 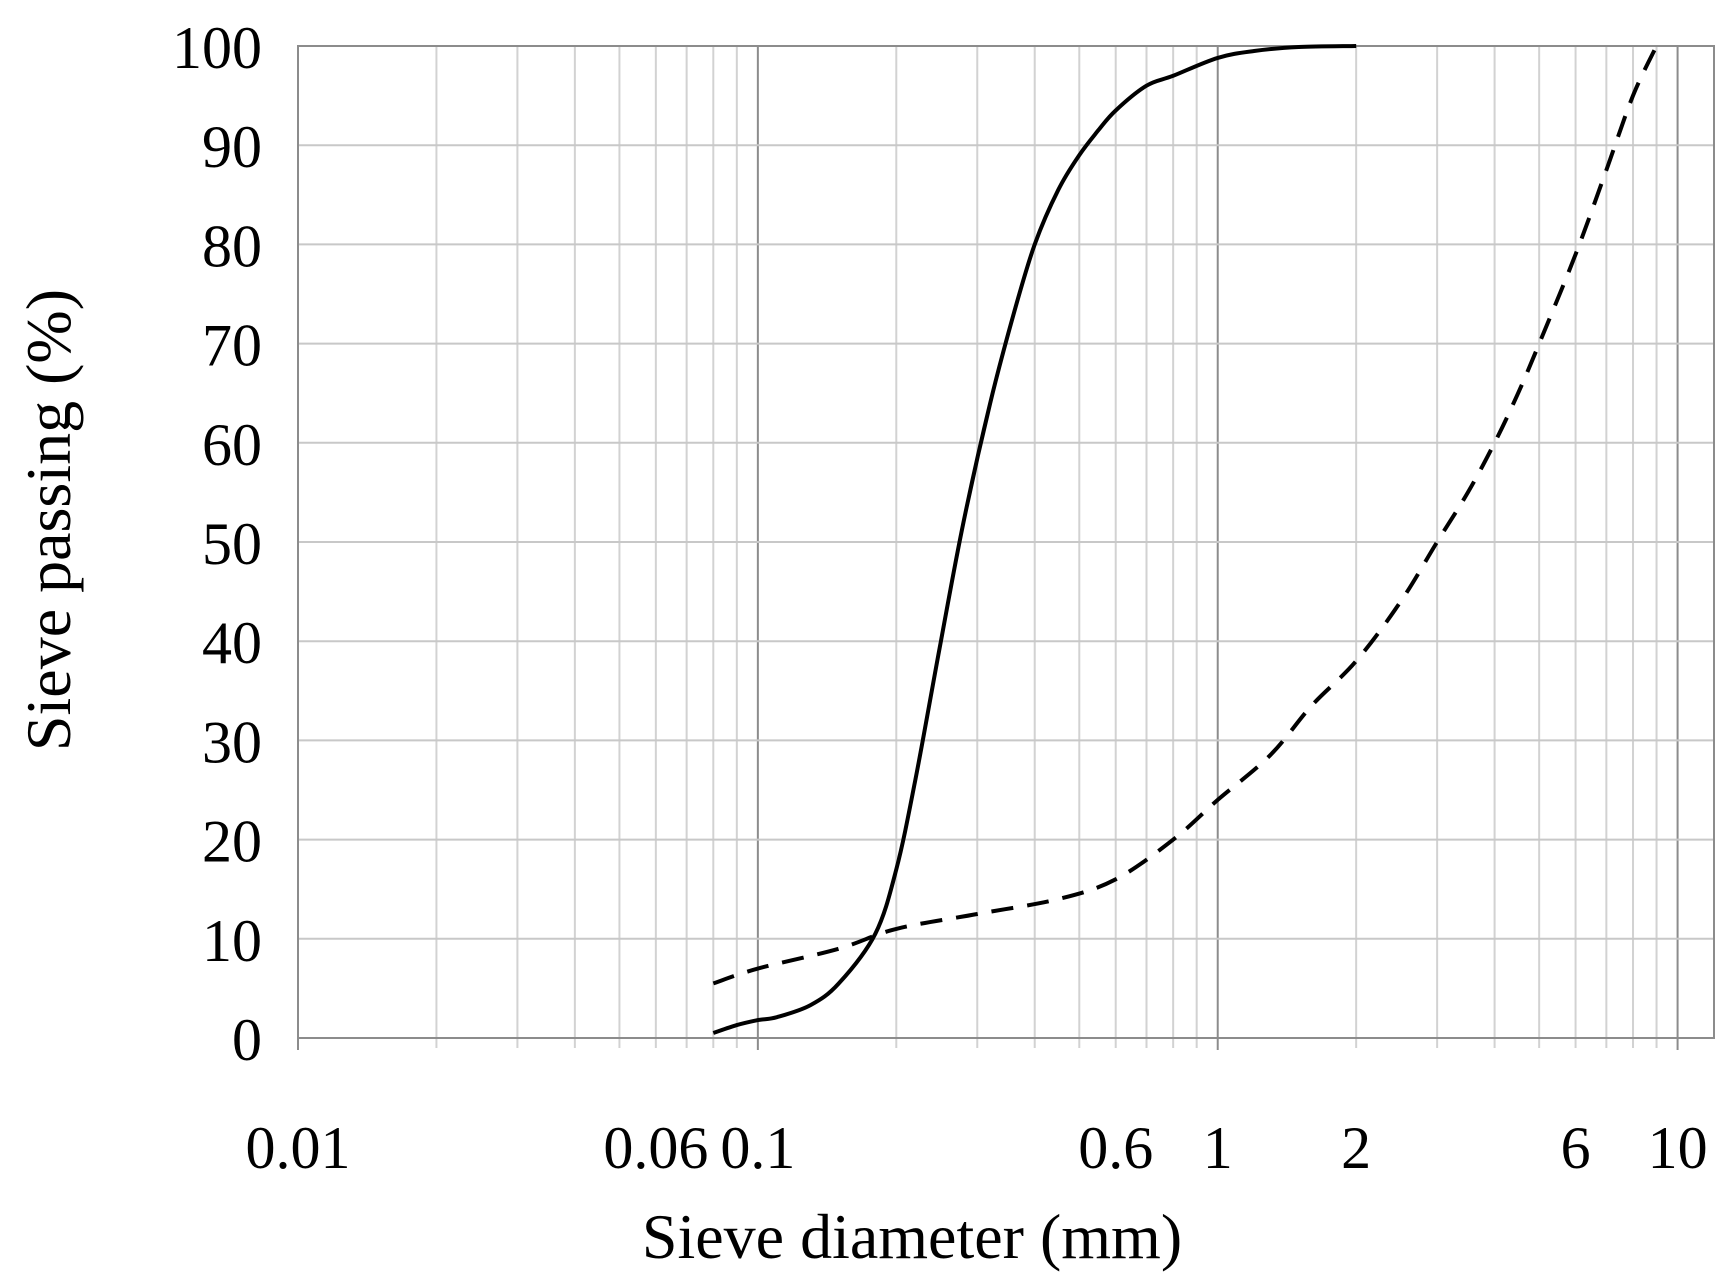 What do you see at coordinates (232, 544) in the screenshot?
I see `y-tick-label: 50` at bounding box center [232, 544].